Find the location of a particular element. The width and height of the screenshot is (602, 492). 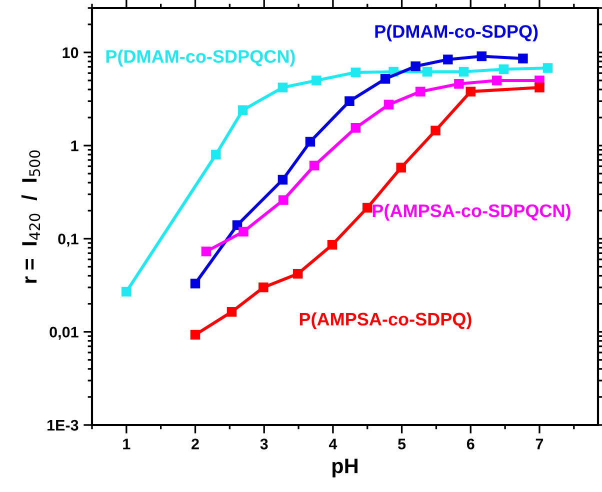

x-tick-label: 1 is located at coordinates (126, 444).